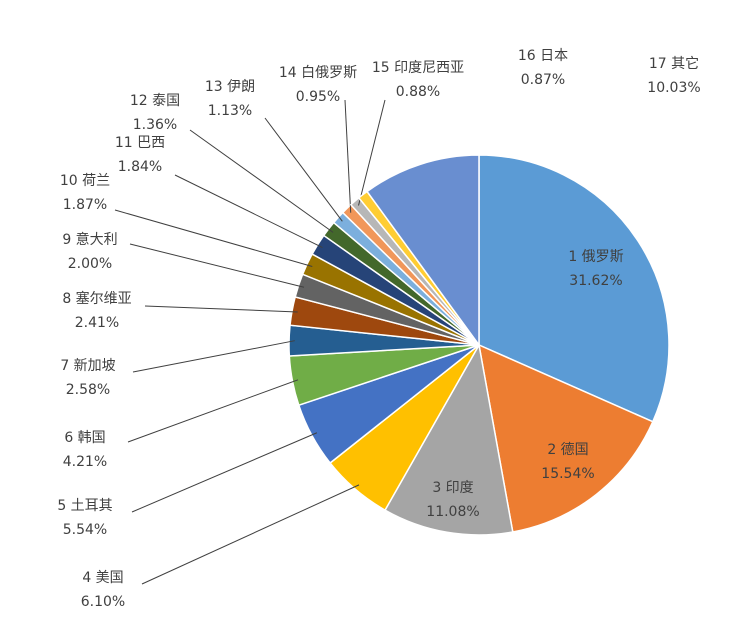 The image size is (747, 641). Describe the element at coordinates (595, 257) in the screenshot. I see `slice-label: 1 俄罗斯` at that location.